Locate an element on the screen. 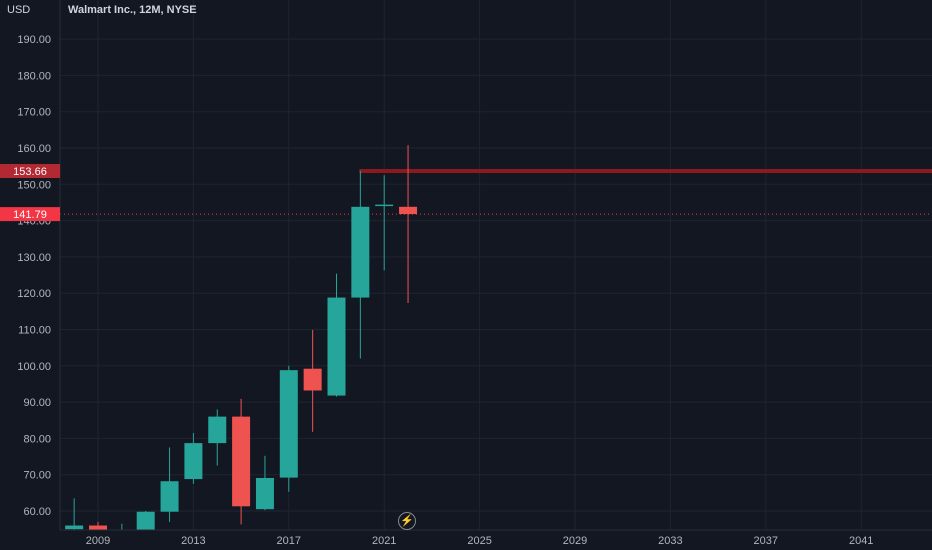  currency-label: USD is located at coordinates (19, 10).